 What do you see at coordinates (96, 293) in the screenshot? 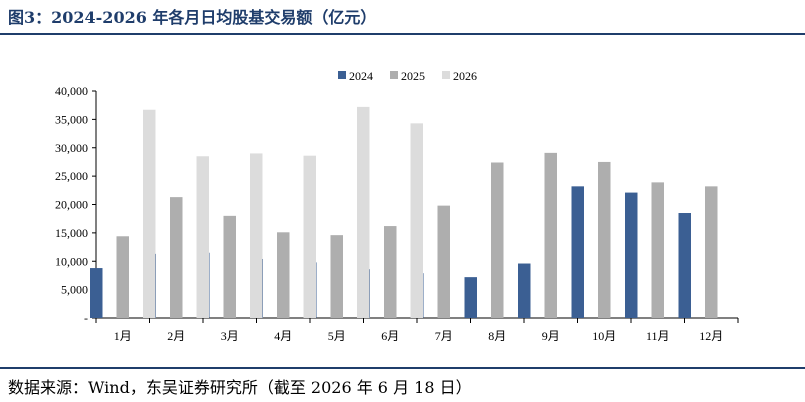
I see `bar-2024-1月` at bounding box center [96, 293].